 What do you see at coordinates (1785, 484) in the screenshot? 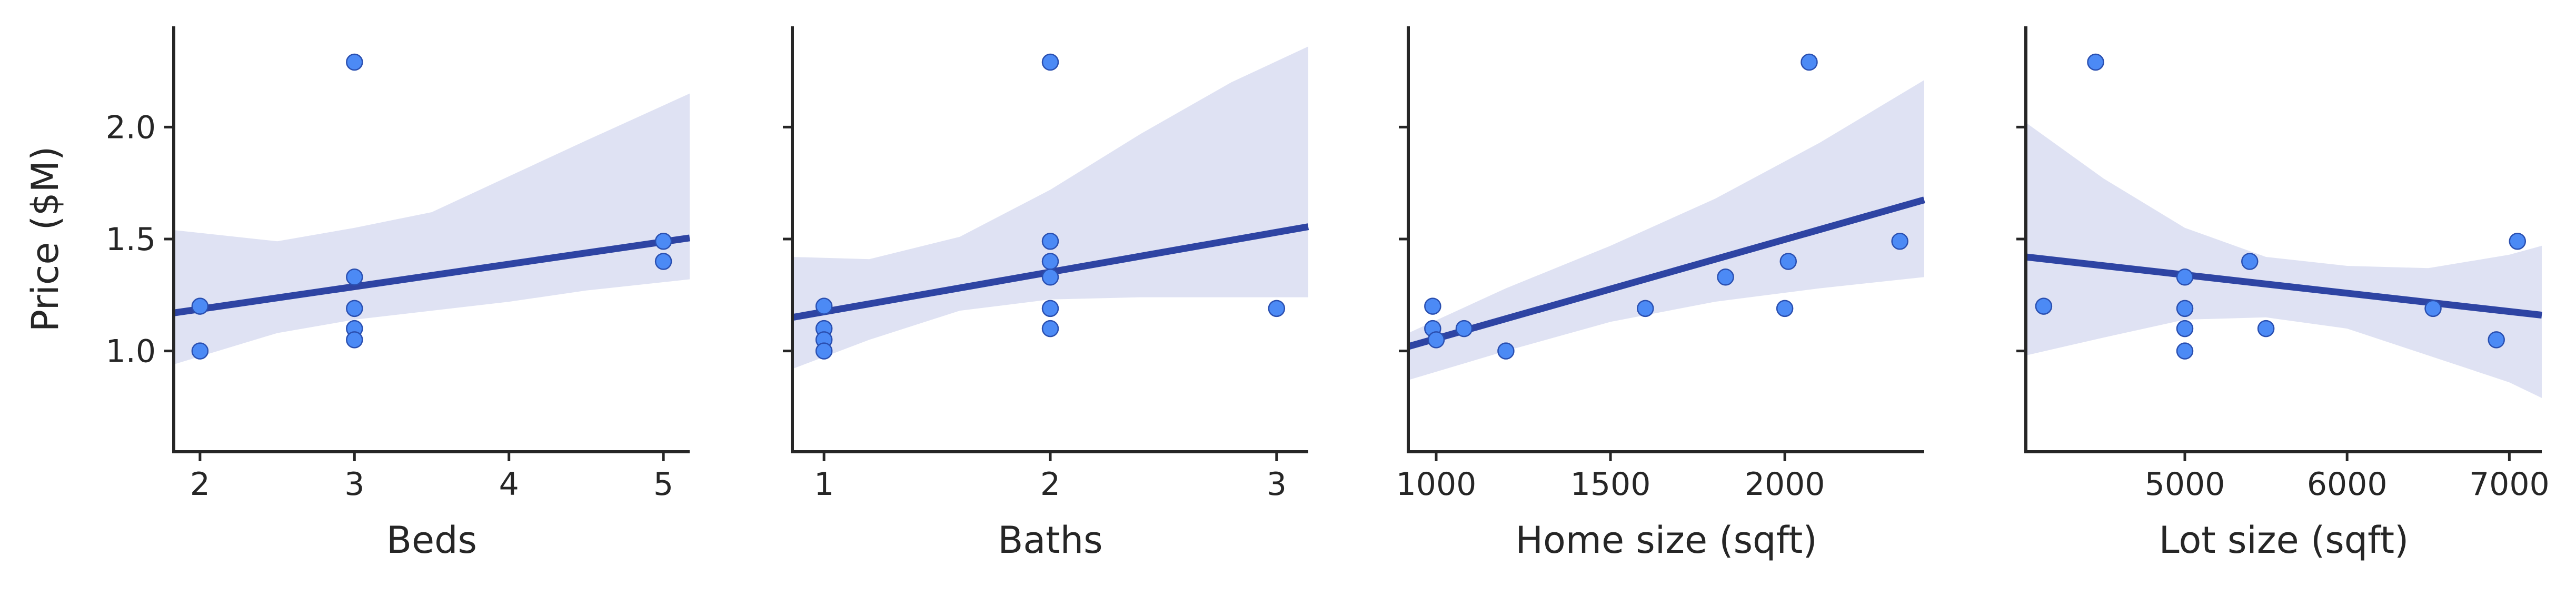
I see `x-tick-label: 2000` at bounding box center [1785, 484].